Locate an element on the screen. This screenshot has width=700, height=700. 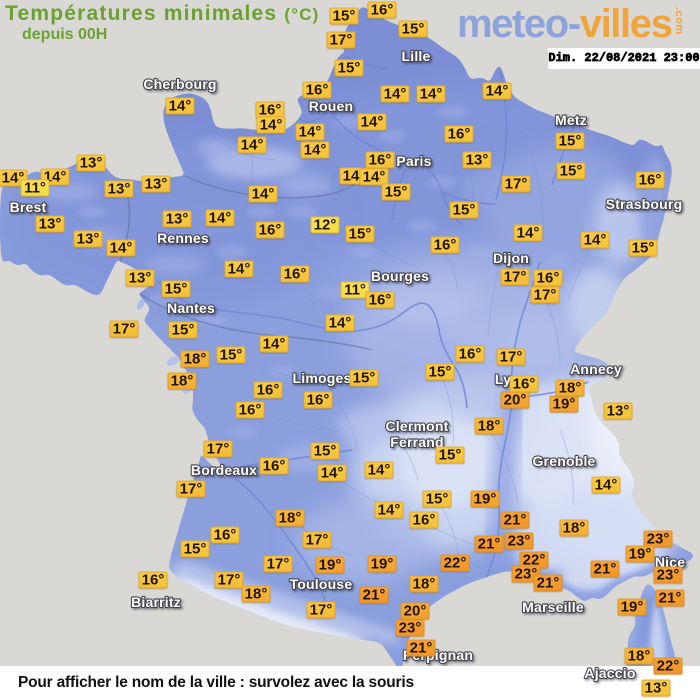
svg-text: Clermont is located at coordinates (416, 426).